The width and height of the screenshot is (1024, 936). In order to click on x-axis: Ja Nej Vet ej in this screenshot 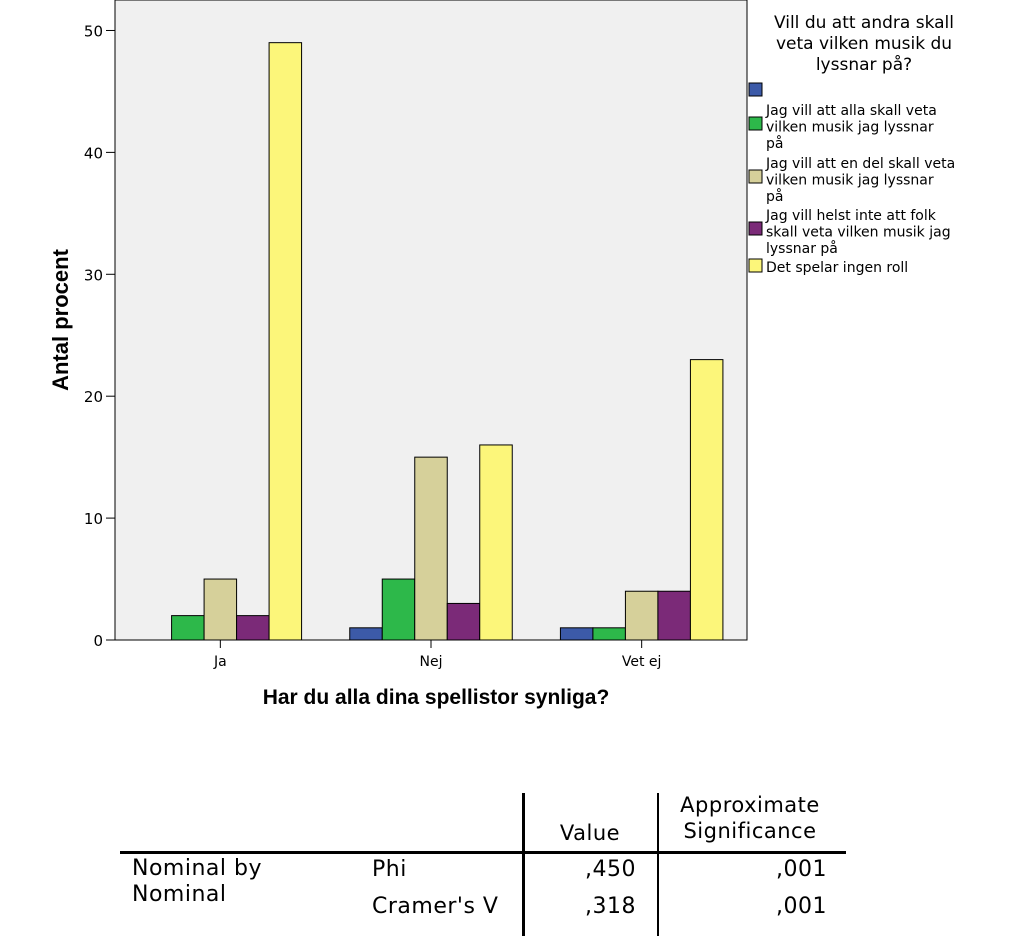, I will do `click(437, 655)`.